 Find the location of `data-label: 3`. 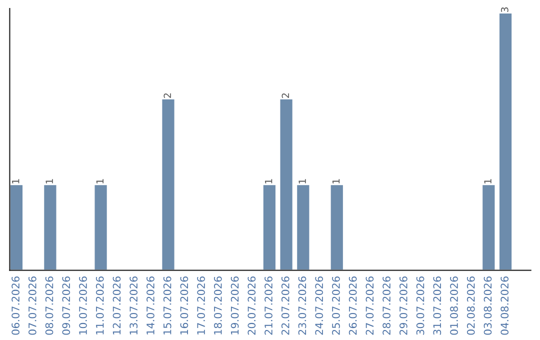

data-label: 3 is located at coordinates (504, 9).